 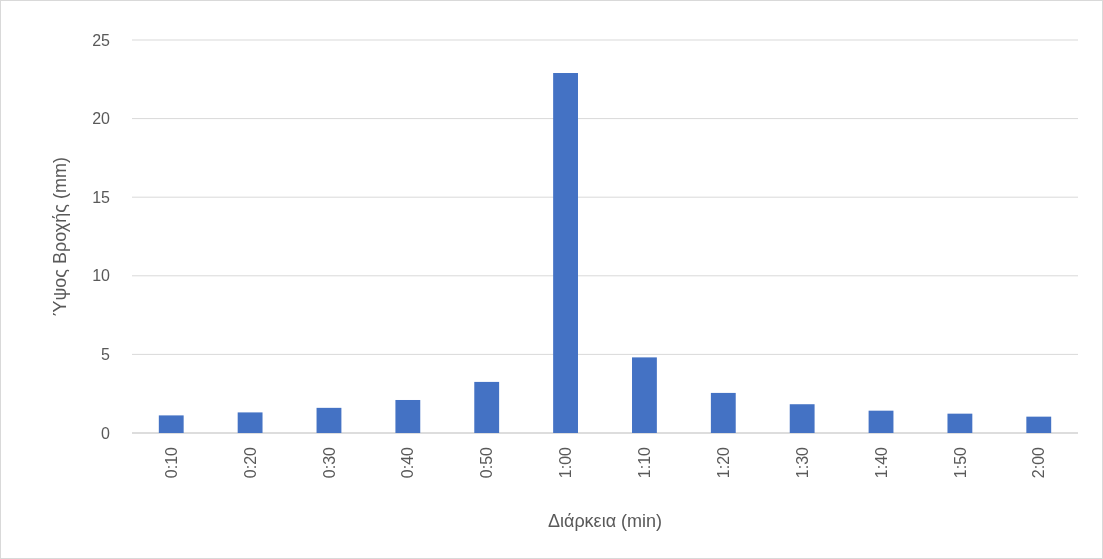 What do you see at coordinates (101, 276) in the screenshot?
I see `y-tick-label: 10` at bounding box center [101, 276].